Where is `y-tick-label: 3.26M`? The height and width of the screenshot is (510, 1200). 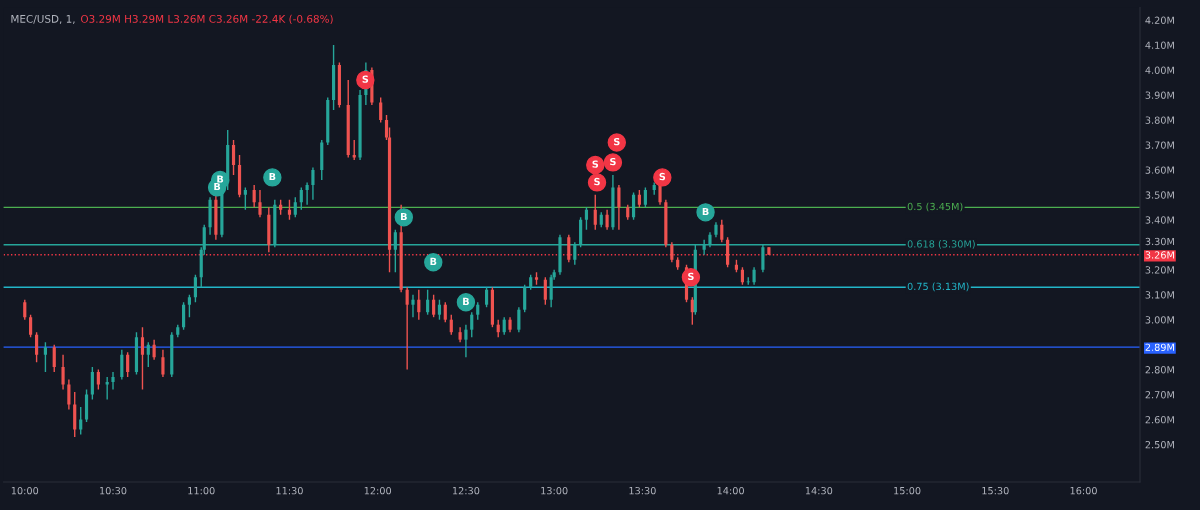
y-tick-label: 3.26M is located at coordinates (1159, 255).